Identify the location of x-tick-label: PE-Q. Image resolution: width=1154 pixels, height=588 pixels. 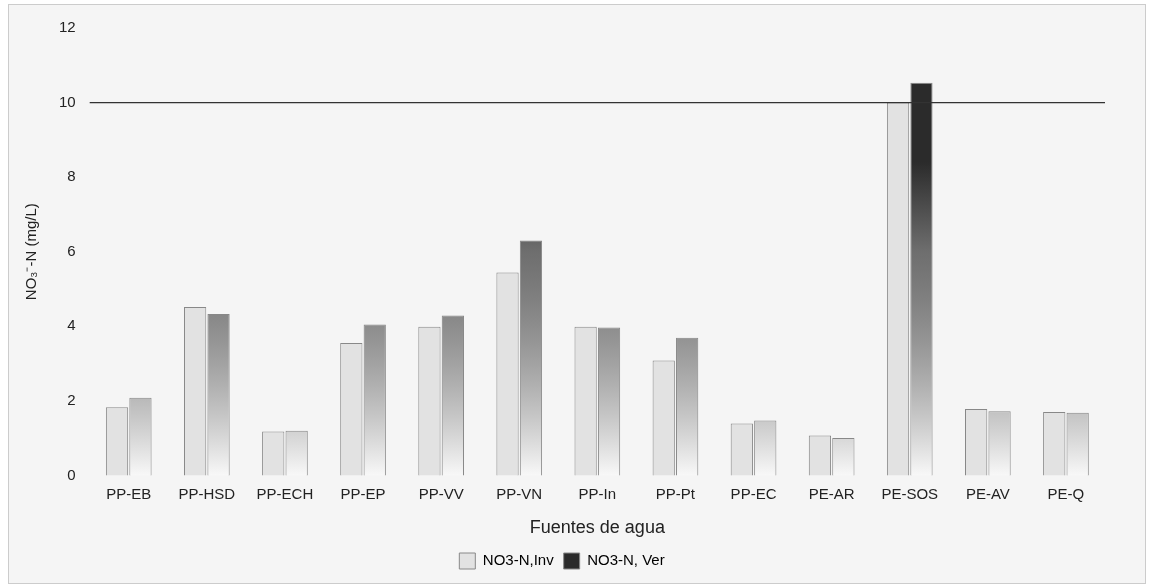
(1066, 493).